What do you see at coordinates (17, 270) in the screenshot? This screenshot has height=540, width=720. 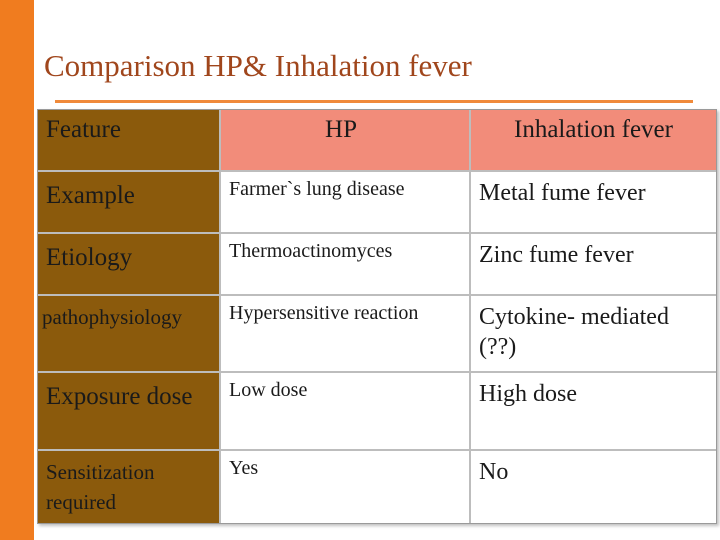 I see `left-accent-bar` at bounding box center [17, 270].